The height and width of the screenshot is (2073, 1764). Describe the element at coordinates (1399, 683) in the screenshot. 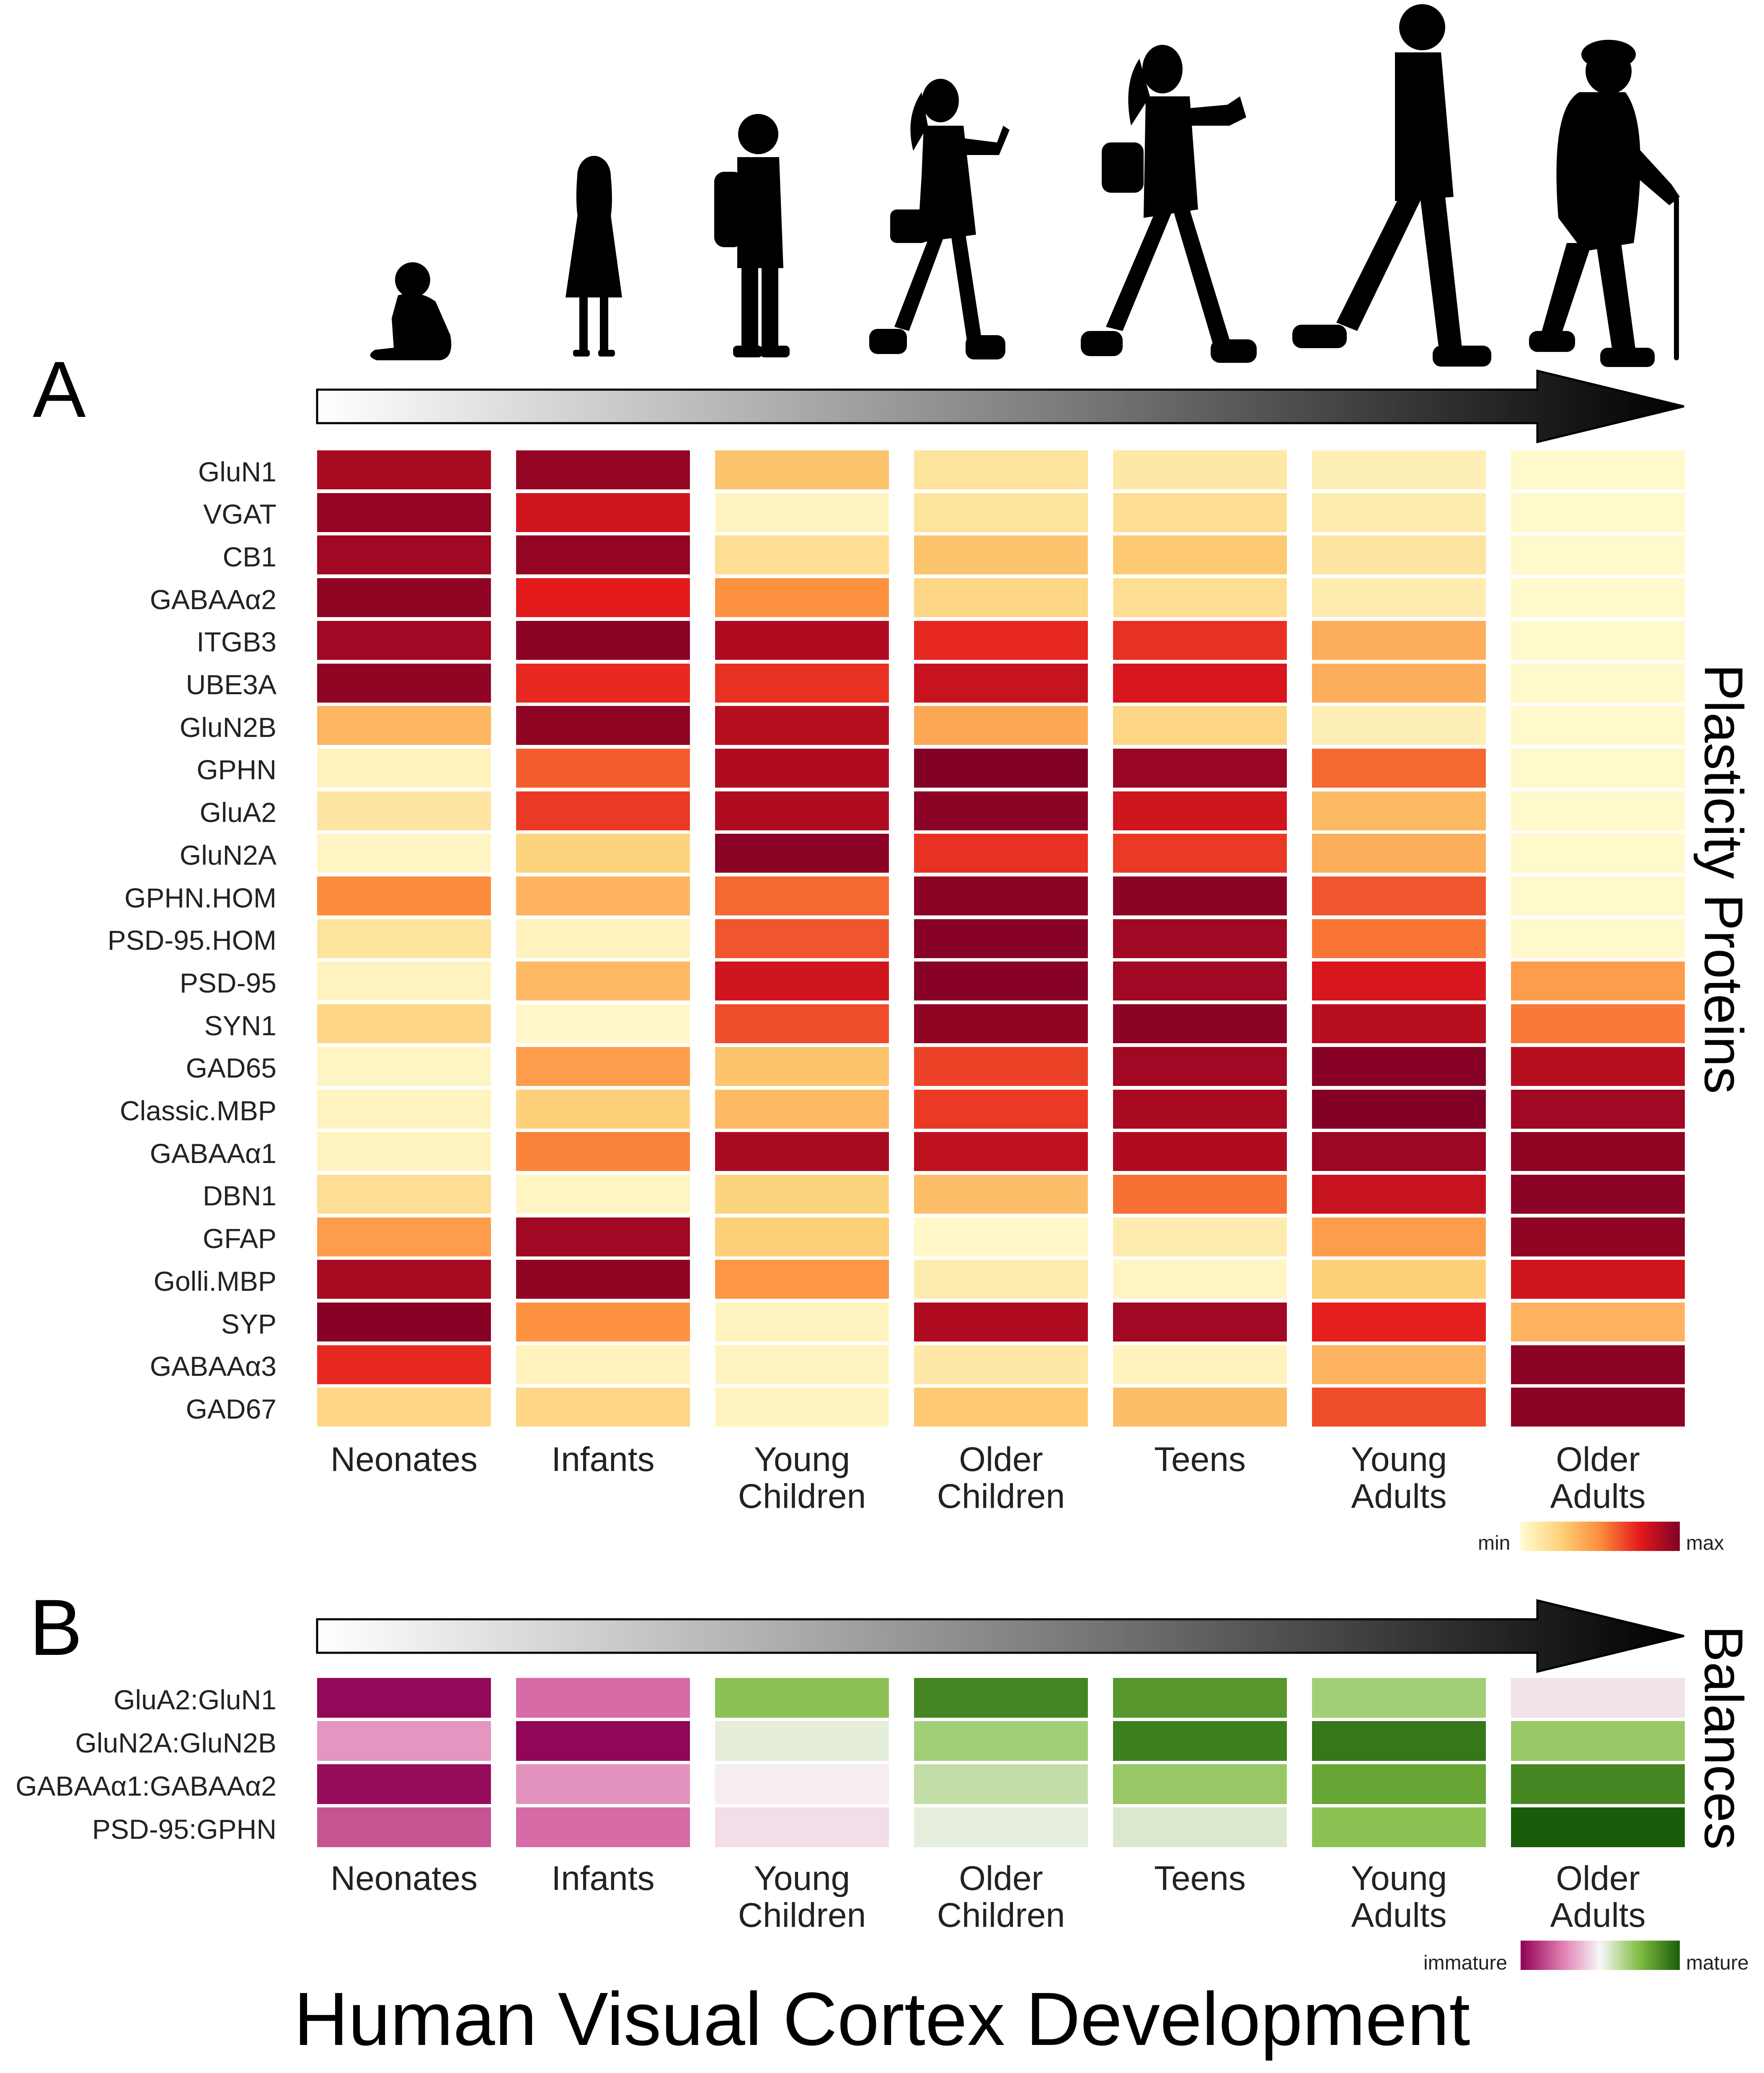

I see `protein-cell-ube3a-young-adults` at that location.